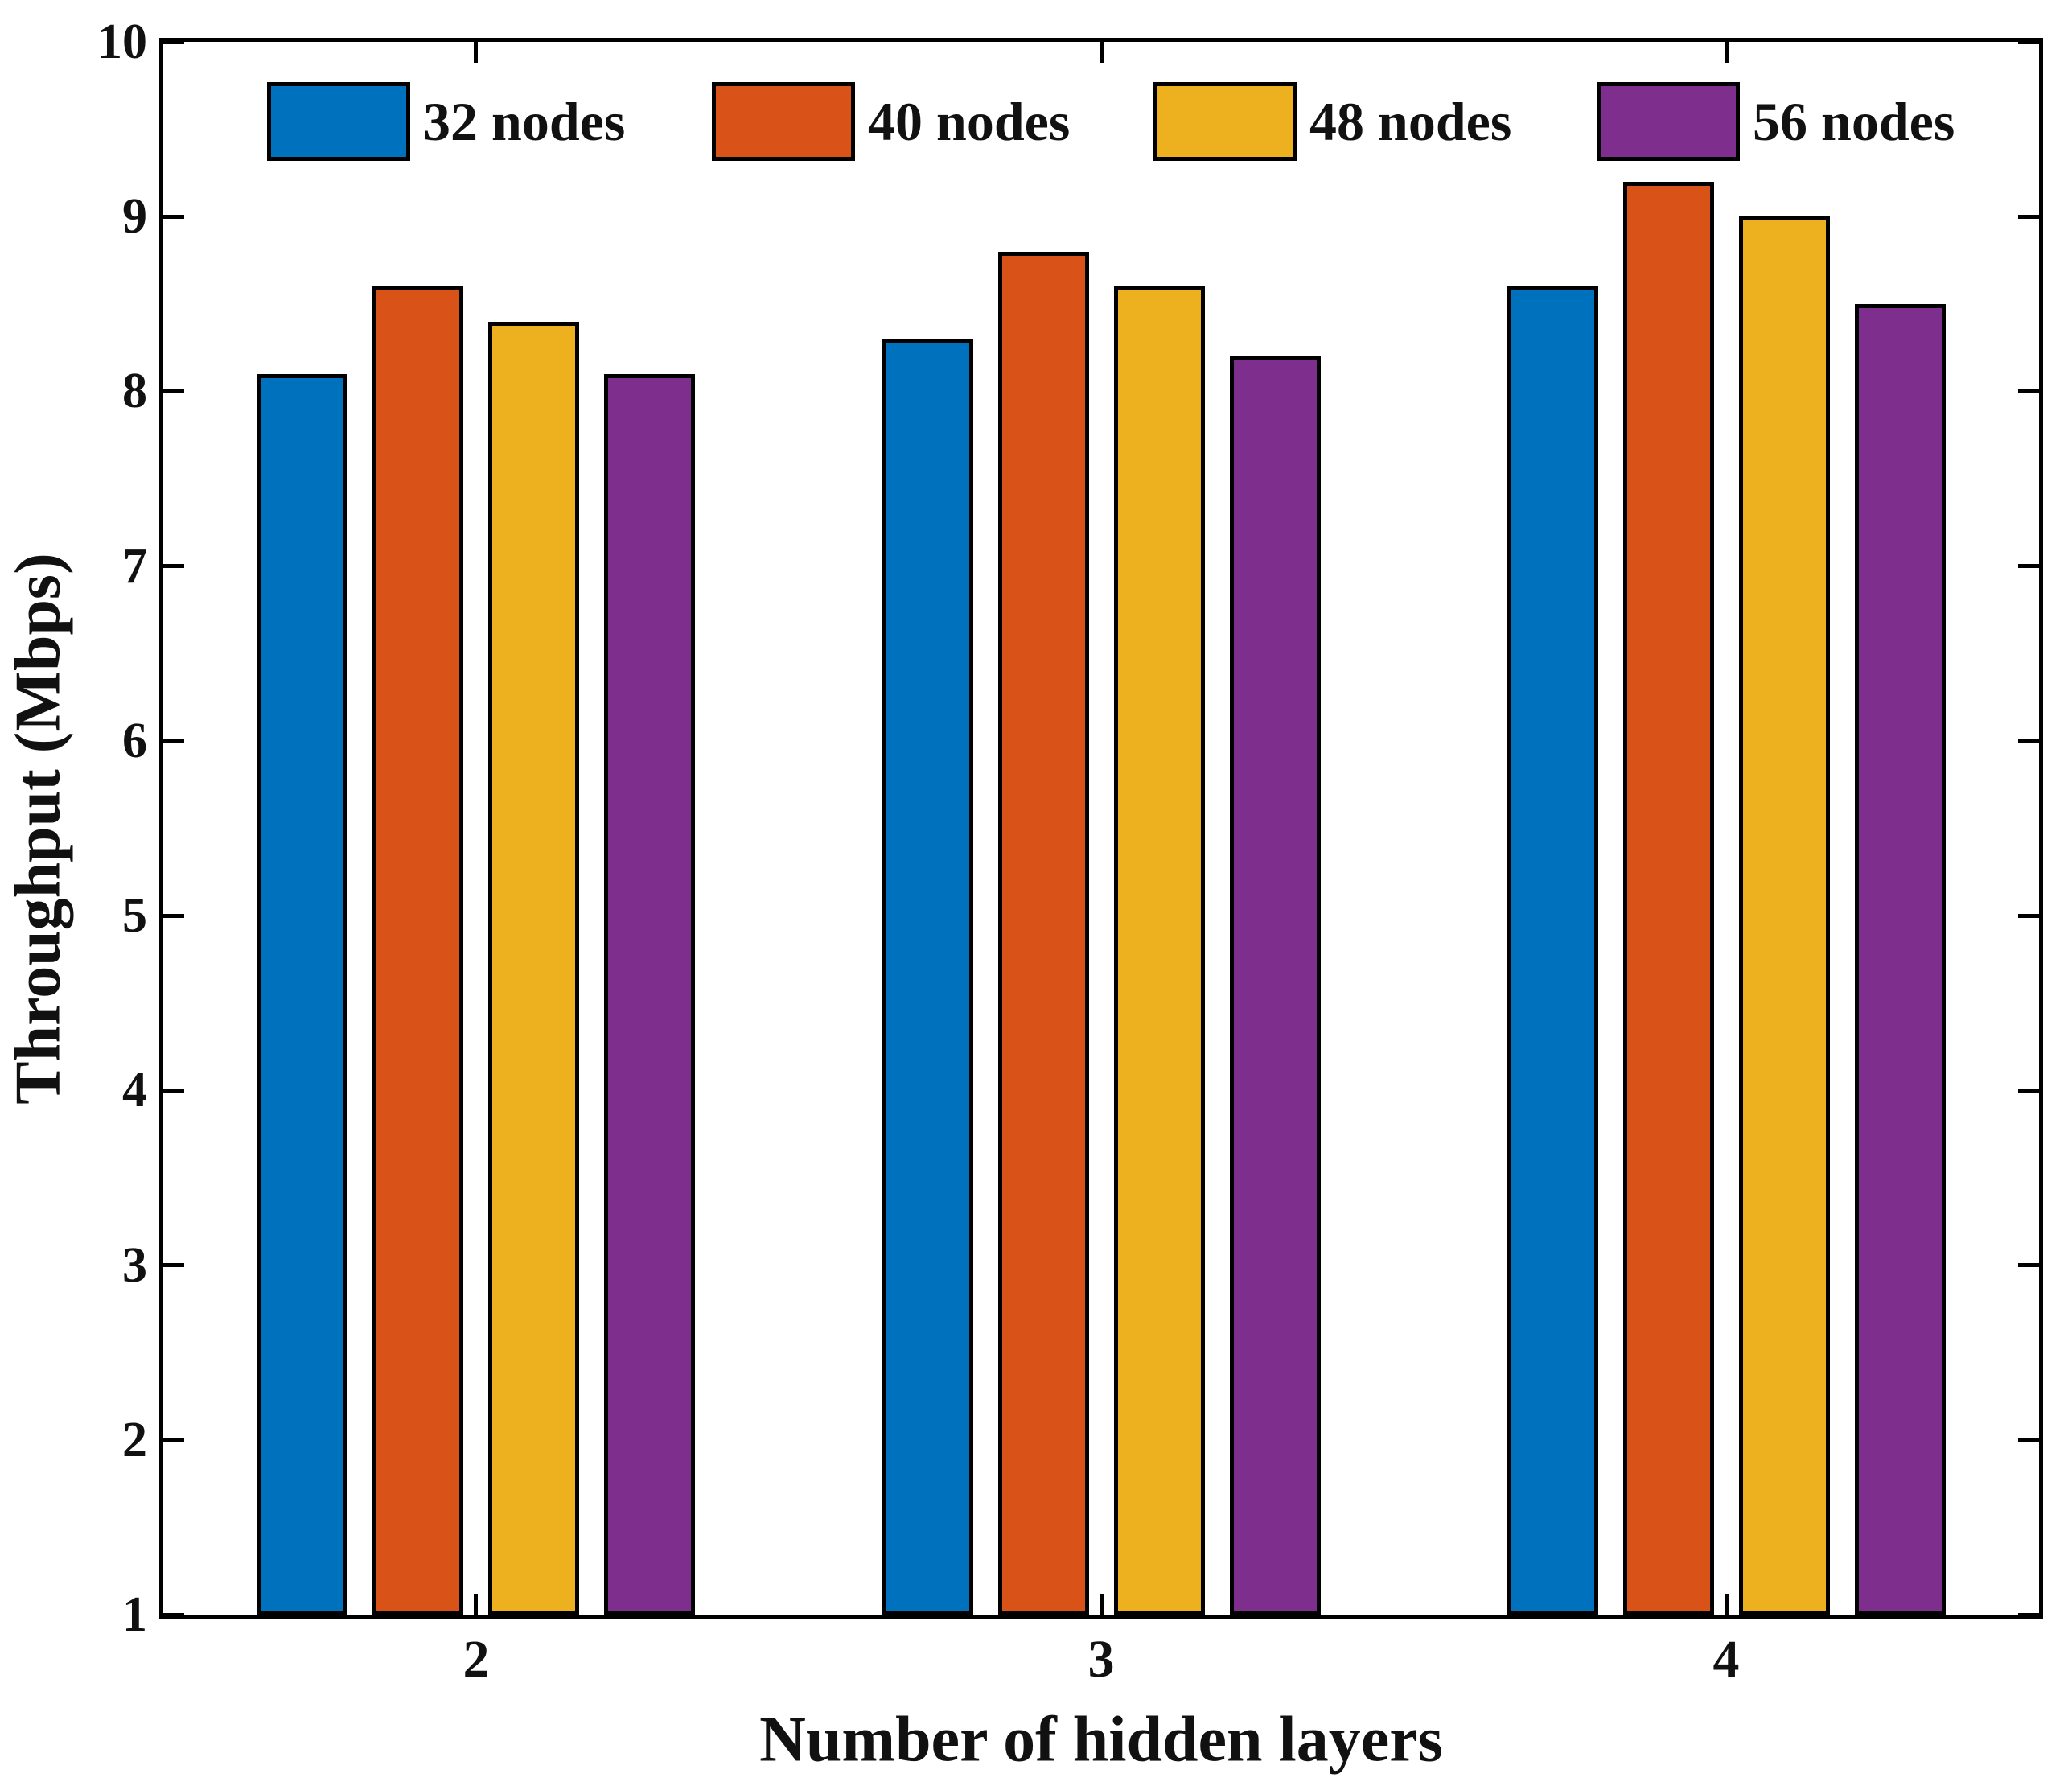 The image size is (2072, 1782). Describe the element at coordinates (134, 1614) in the screenshot. I see `y-tick-label: 1` at that location.